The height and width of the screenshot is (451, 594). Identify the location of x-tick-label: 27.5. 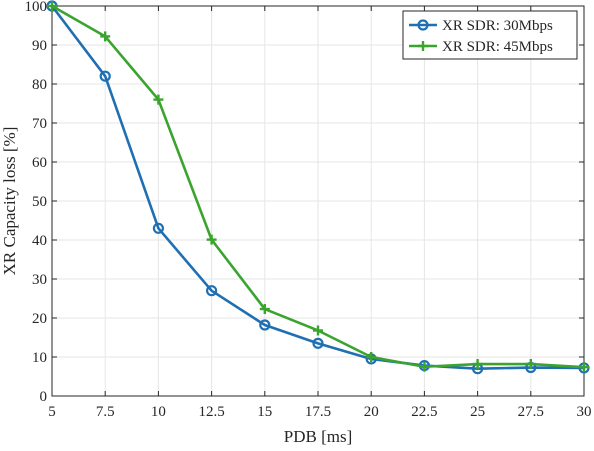
(531, 412).